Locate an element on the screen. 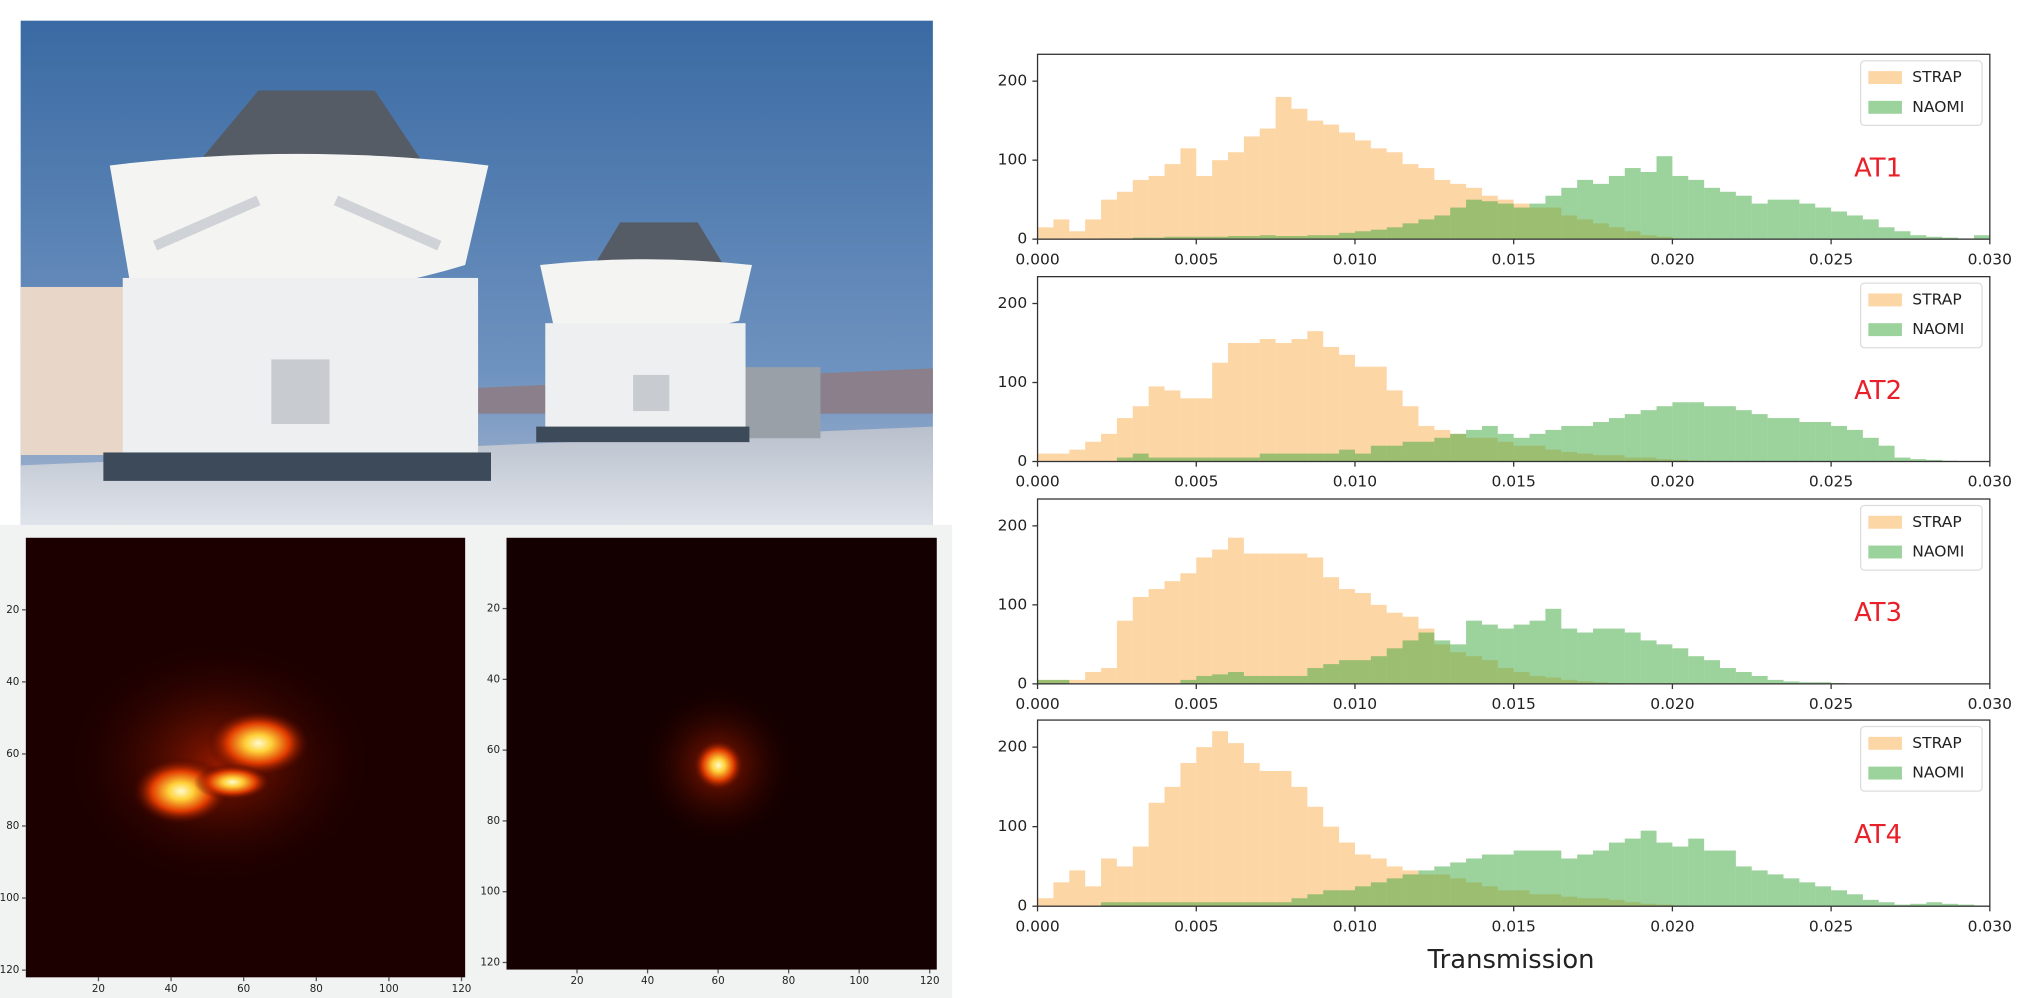 The height and width of the screenshot is (998, 2026). x-tick-label: 120 is located at coordinates (462, 989).